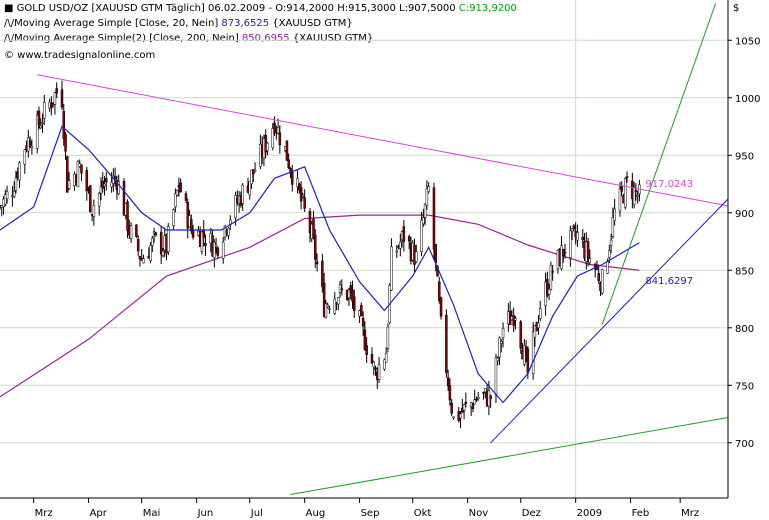  What do you see at coordinates (509, 456) in the screenshot?
I see `trendline-green_long` at bounding box center [509, 456].